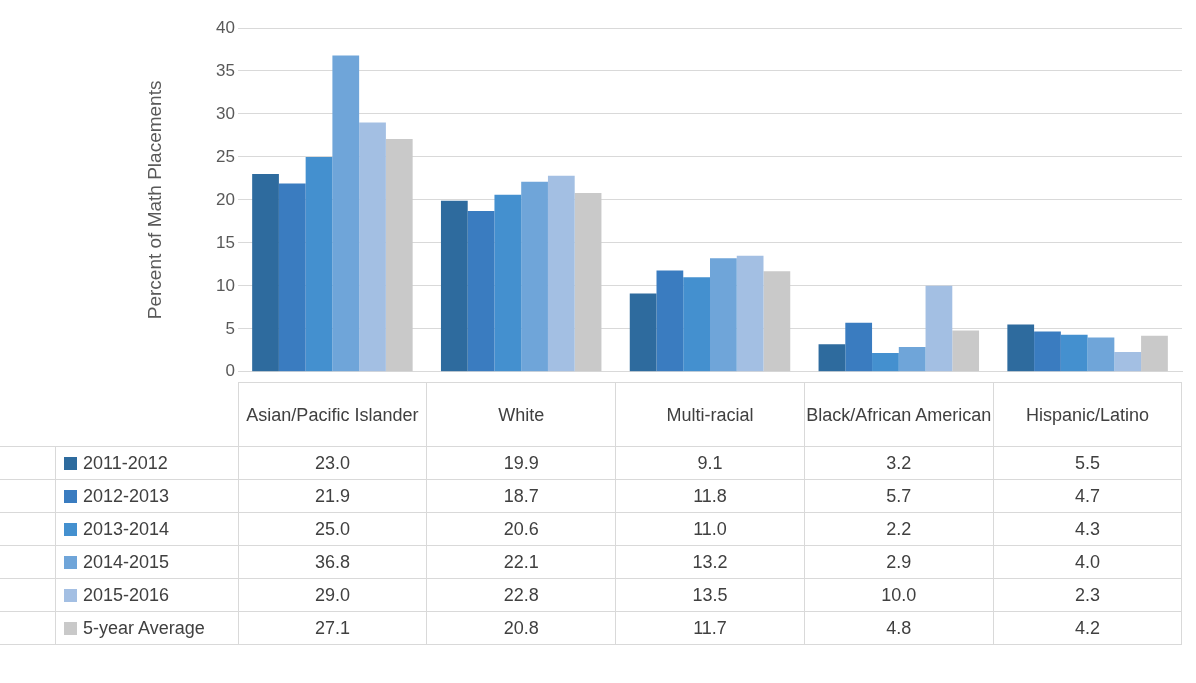 This screenshot has height=683, width=1196. Describe the element at coordinates (332, 496) in the screenshot. I see `data-label: 21.9` at that location.